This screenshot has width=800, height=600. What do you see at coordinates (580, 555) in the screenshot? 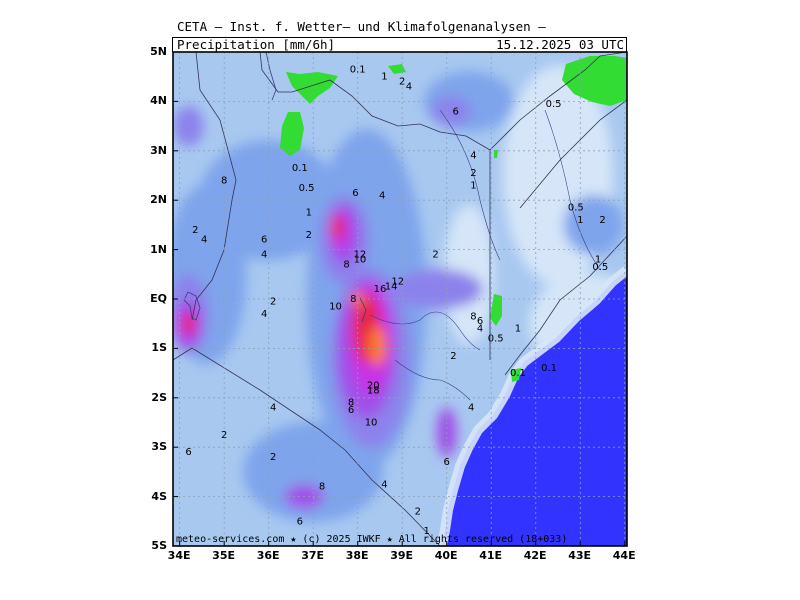
I see `x-tick-label: 43E` at bounding box center [580, 555].